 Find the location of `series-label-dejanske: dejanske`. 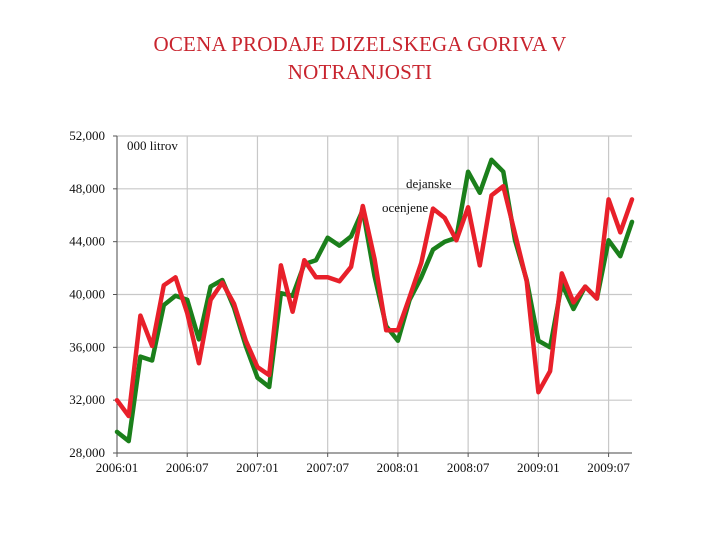

series-label-dejanske: dejanske is located at coordinates (429, 183).